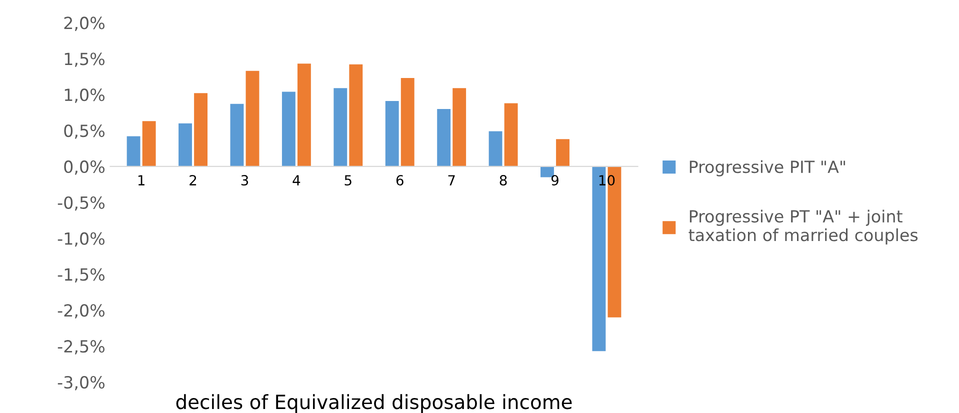  I want to click on legend-label: Progressive PT "A" + joint taxation of married couples, so click(803, 227).